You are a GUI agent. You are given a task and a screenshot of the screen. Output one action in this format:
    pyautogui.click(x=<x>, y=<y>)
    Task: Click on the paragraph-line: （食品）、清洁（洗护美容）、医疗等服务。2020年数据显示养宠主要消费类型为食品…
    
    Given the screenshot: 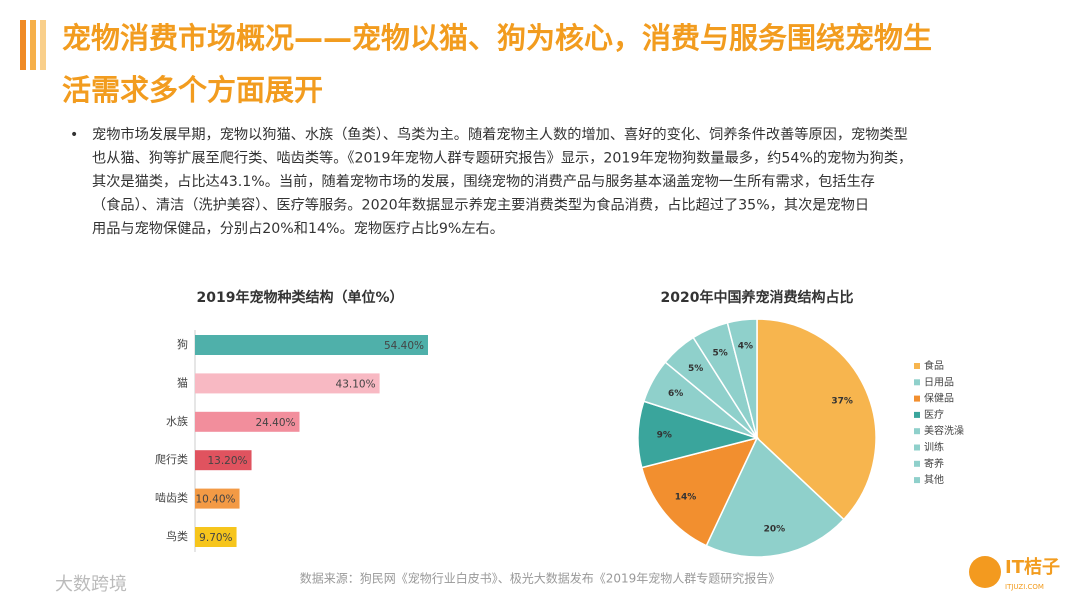 What is the action you would take?
    pyautogui.click(x=480, y=205)
    